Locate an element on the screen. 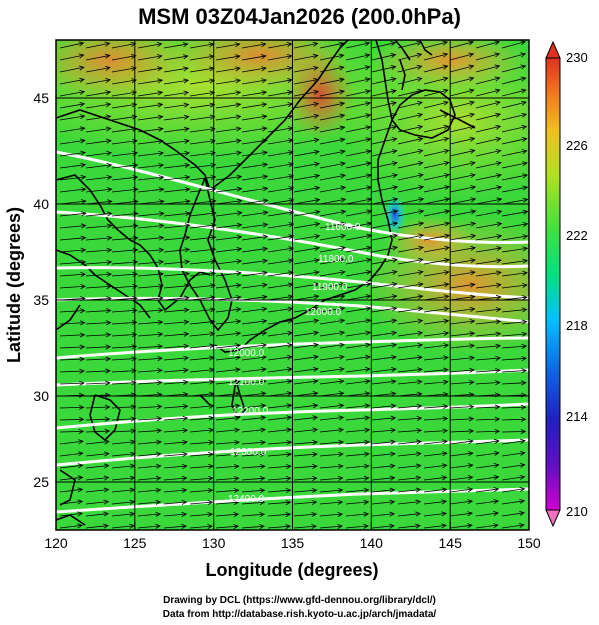  y-tick-labels: 25 30 35 40 45 is located at coordinates (41, 290).